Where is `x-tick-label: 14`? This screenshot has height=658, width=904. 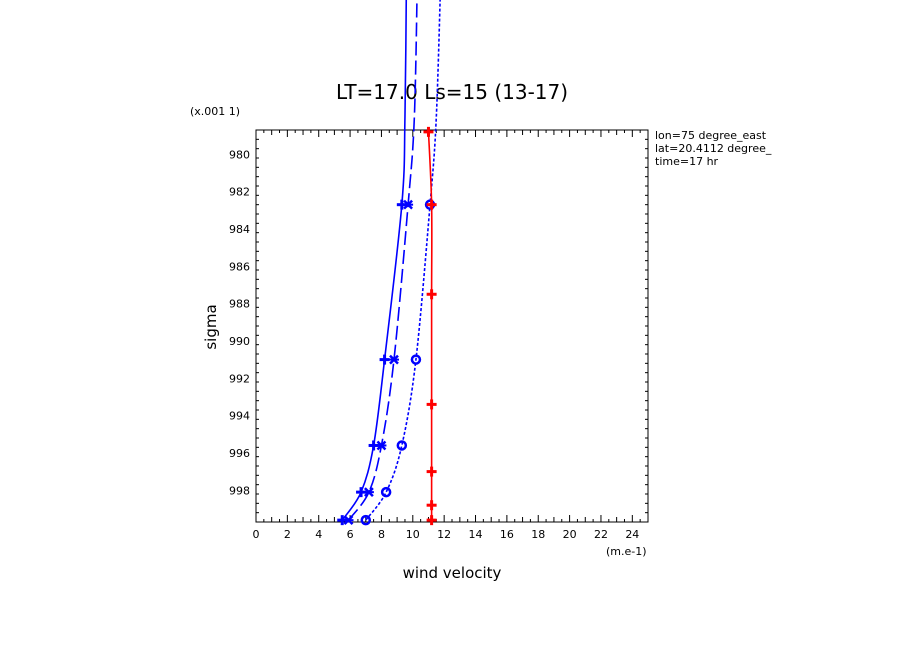
x-tick-label: 14 is located at coordinates (476, 534).